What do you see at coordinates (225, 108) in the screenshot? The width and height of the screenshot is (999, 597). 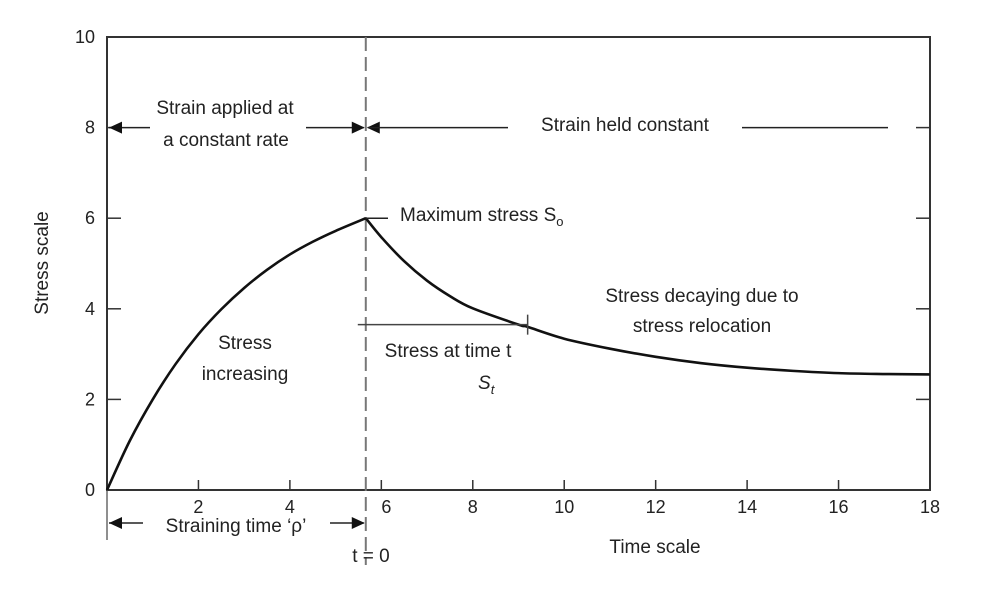 I see `annotation-strain-applied-1: Strain applied at` at bounding box center [225, 108].